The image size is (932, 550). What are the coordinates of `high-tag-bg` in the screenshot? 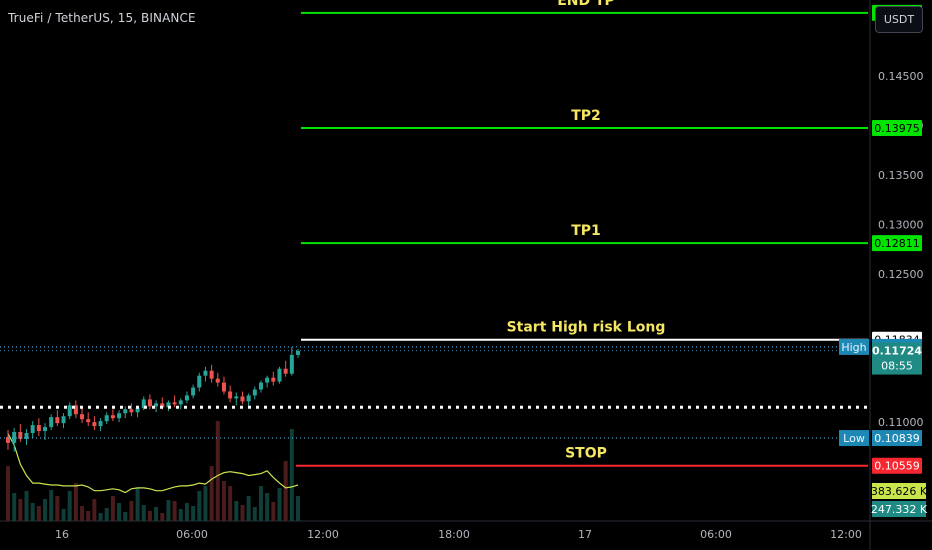 It's located at (854, 346).